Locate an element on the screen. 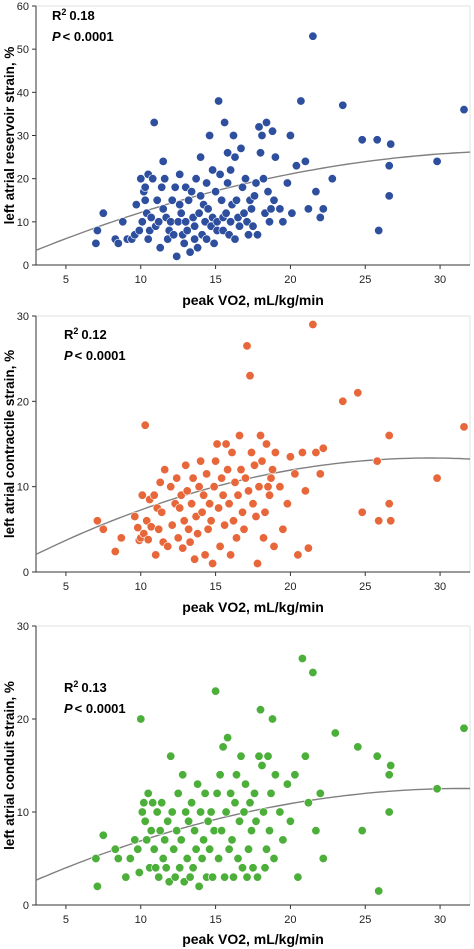 This screenshot has width=474, height=949. x-tick-label: 15 is located at coordinates (215, 587).